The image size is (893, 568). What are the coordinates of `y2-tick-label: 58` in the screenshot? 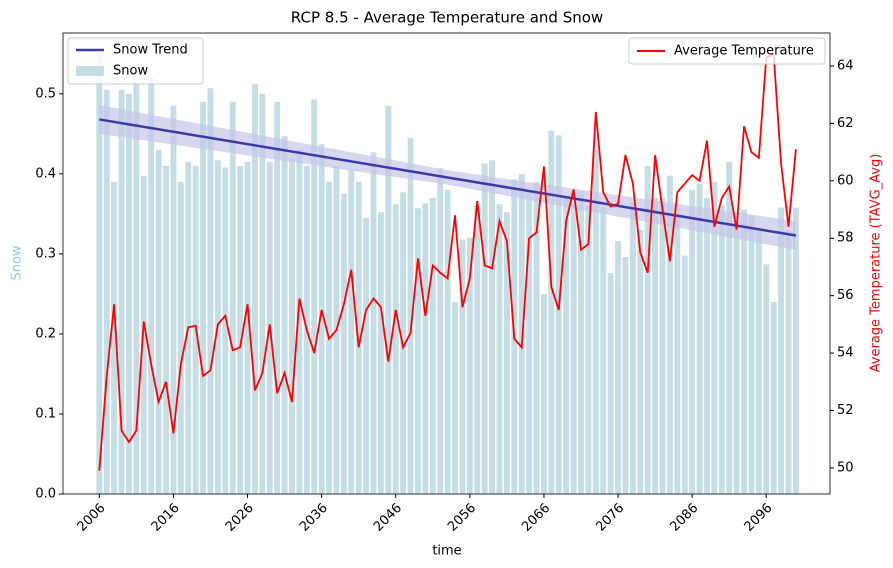 It's located at (845, 238).